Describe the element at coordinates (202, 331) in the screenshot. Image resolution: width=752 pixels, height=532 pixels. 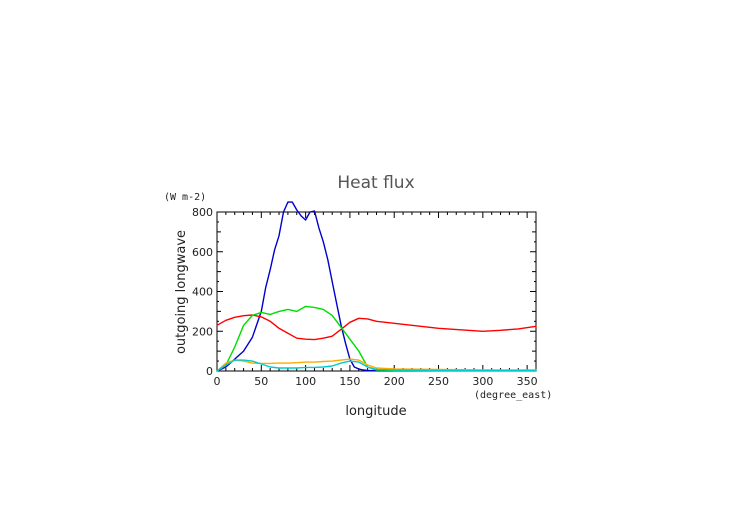
I see `y-tick-label: 200` at that location.